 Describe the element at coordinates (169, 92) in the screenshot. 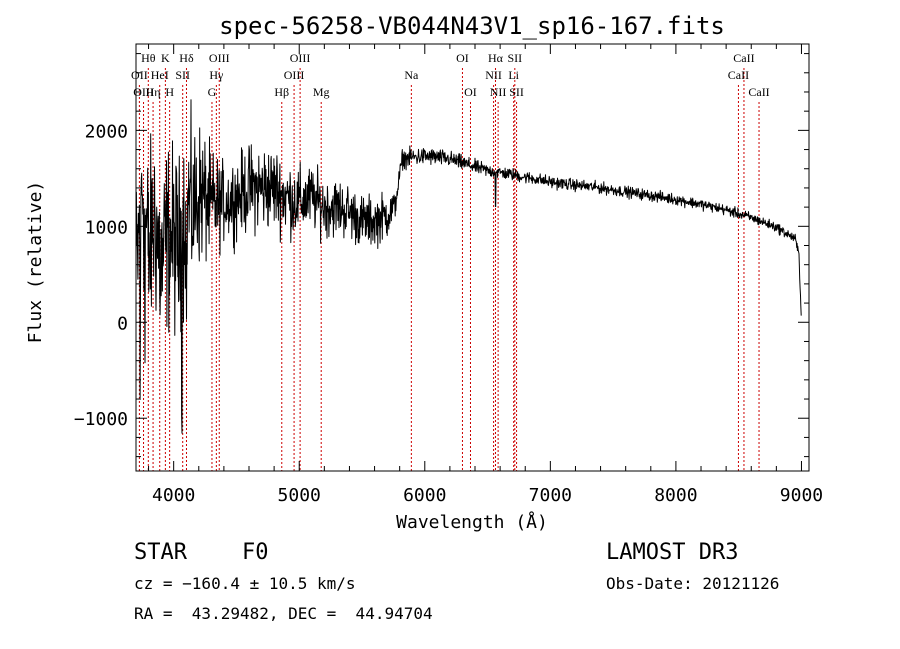

I see `line-marker-label: H` at that location.